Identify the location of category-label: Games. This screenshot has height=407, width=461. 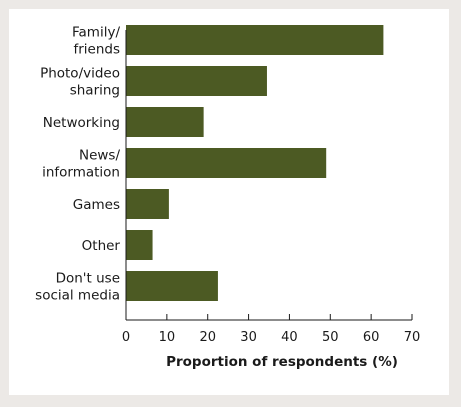
(96, 205).